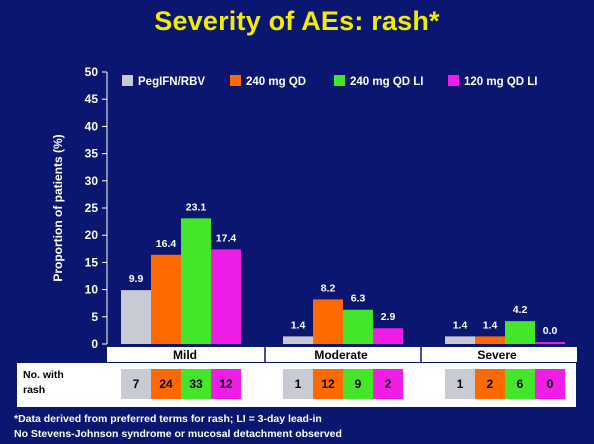 The width and height of the screenshot is (594, 444). What do you see at coordinates (358, 384) in the screenshot?
I see `counts-cell: 9` at bounding box center [358, 384].